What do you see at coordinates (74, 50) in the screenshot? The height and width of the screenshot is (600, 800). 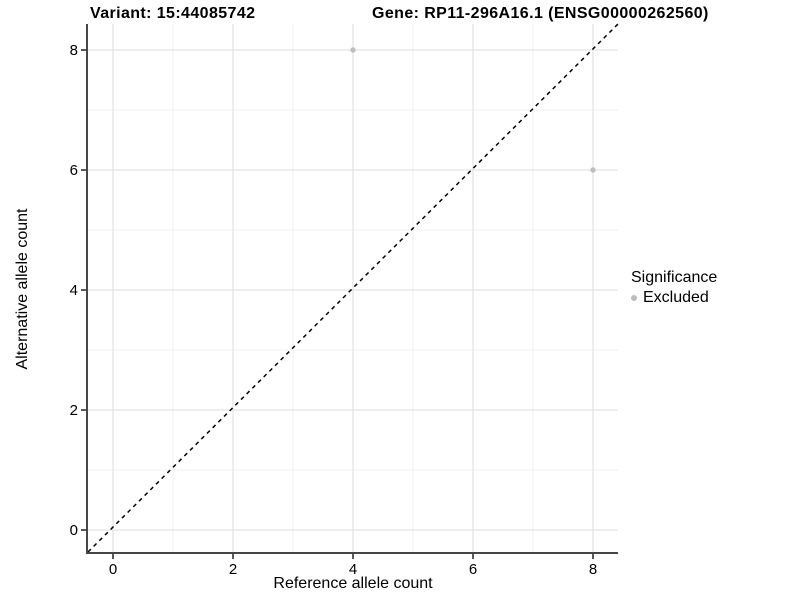 I see `y-tick-label: 8` at bounding box center [74, 50].